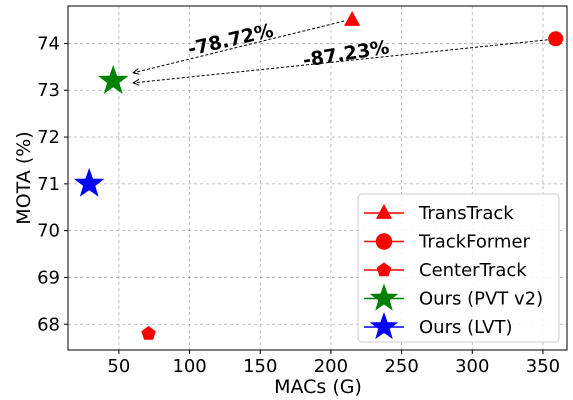 The image size is (573, 400). Describe the element at coordinates (48, 90) in the screenshot. I see `y-tick-label: 73` at that location.